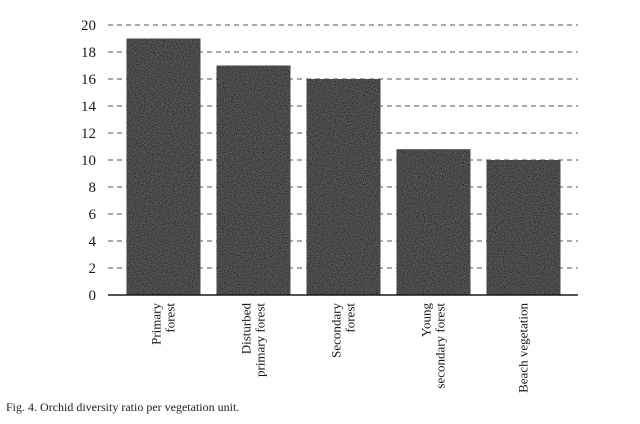 The height and width of the screenshot is (424, 640). I want to click on category-label: Disturbed primary forest, so click(253, 340).